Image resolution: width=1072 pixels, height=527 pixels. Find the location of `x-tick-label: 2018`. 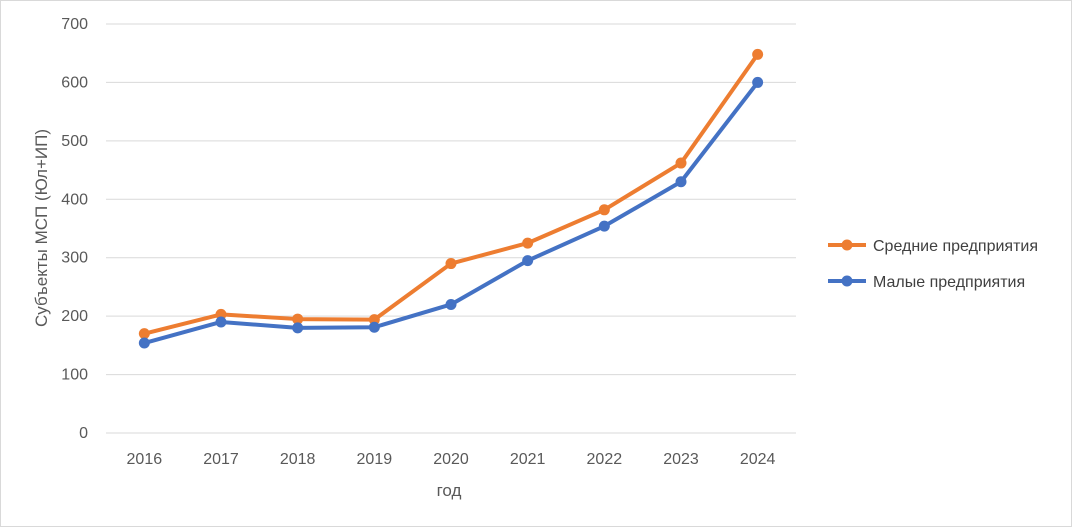

x-tick-label: 2018 is located at coordinates (298, 459).